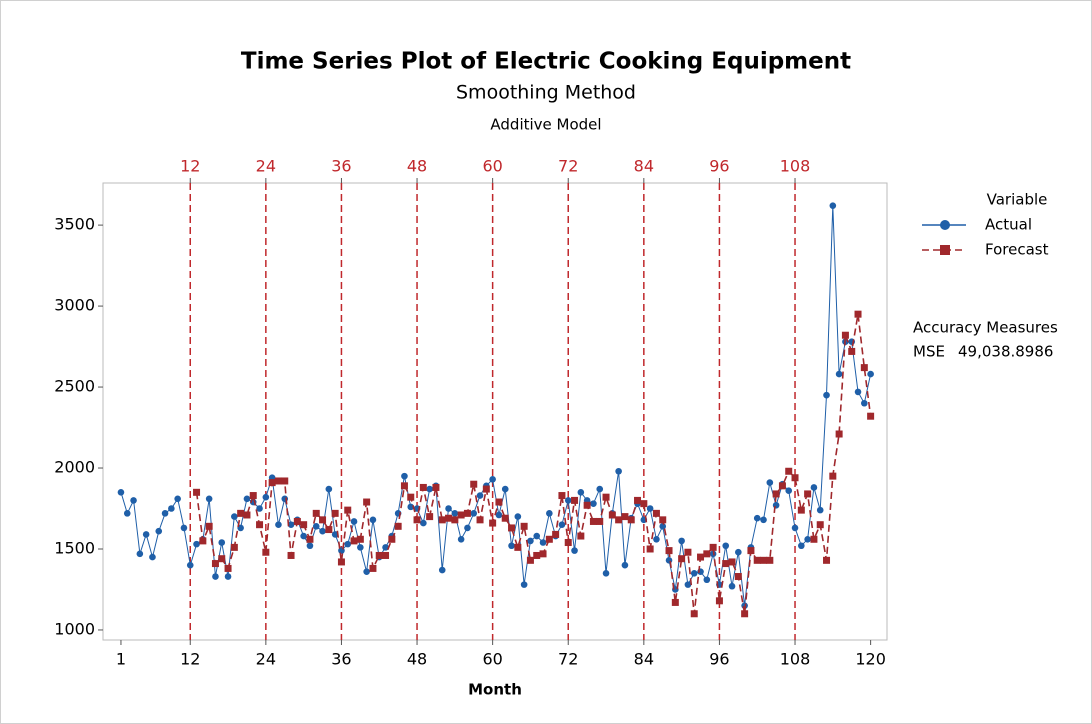  I want to click on legend-marker, so click(945, 250).